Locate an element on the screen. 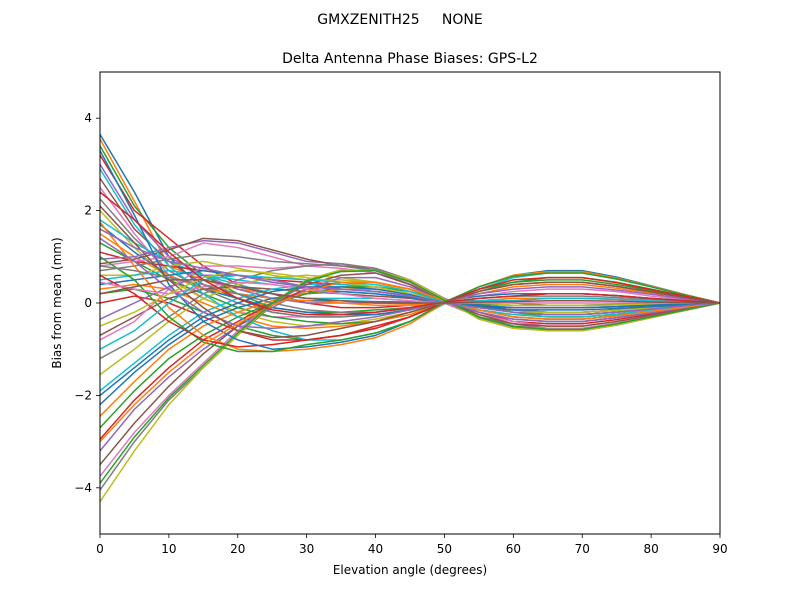 The image size is (800, 600). y-tick-label: −2 is located at coordinates (83, 395).